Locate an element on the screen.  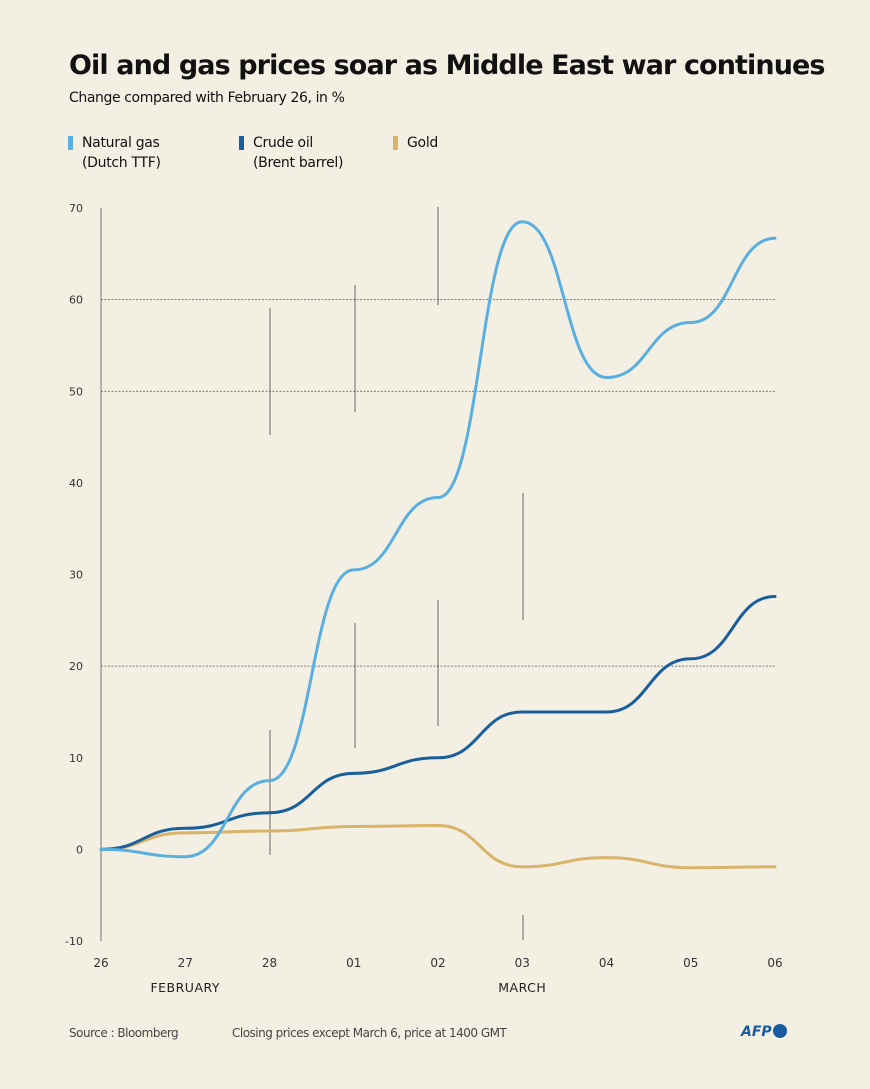
y-tick-label: 20 is located at coordinates (76, 666).